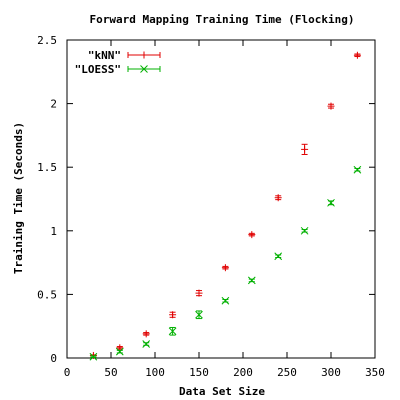  Describe the element at coordinates (287, 372) in the screenshot. I see `x-tick-label: 250` at that location.